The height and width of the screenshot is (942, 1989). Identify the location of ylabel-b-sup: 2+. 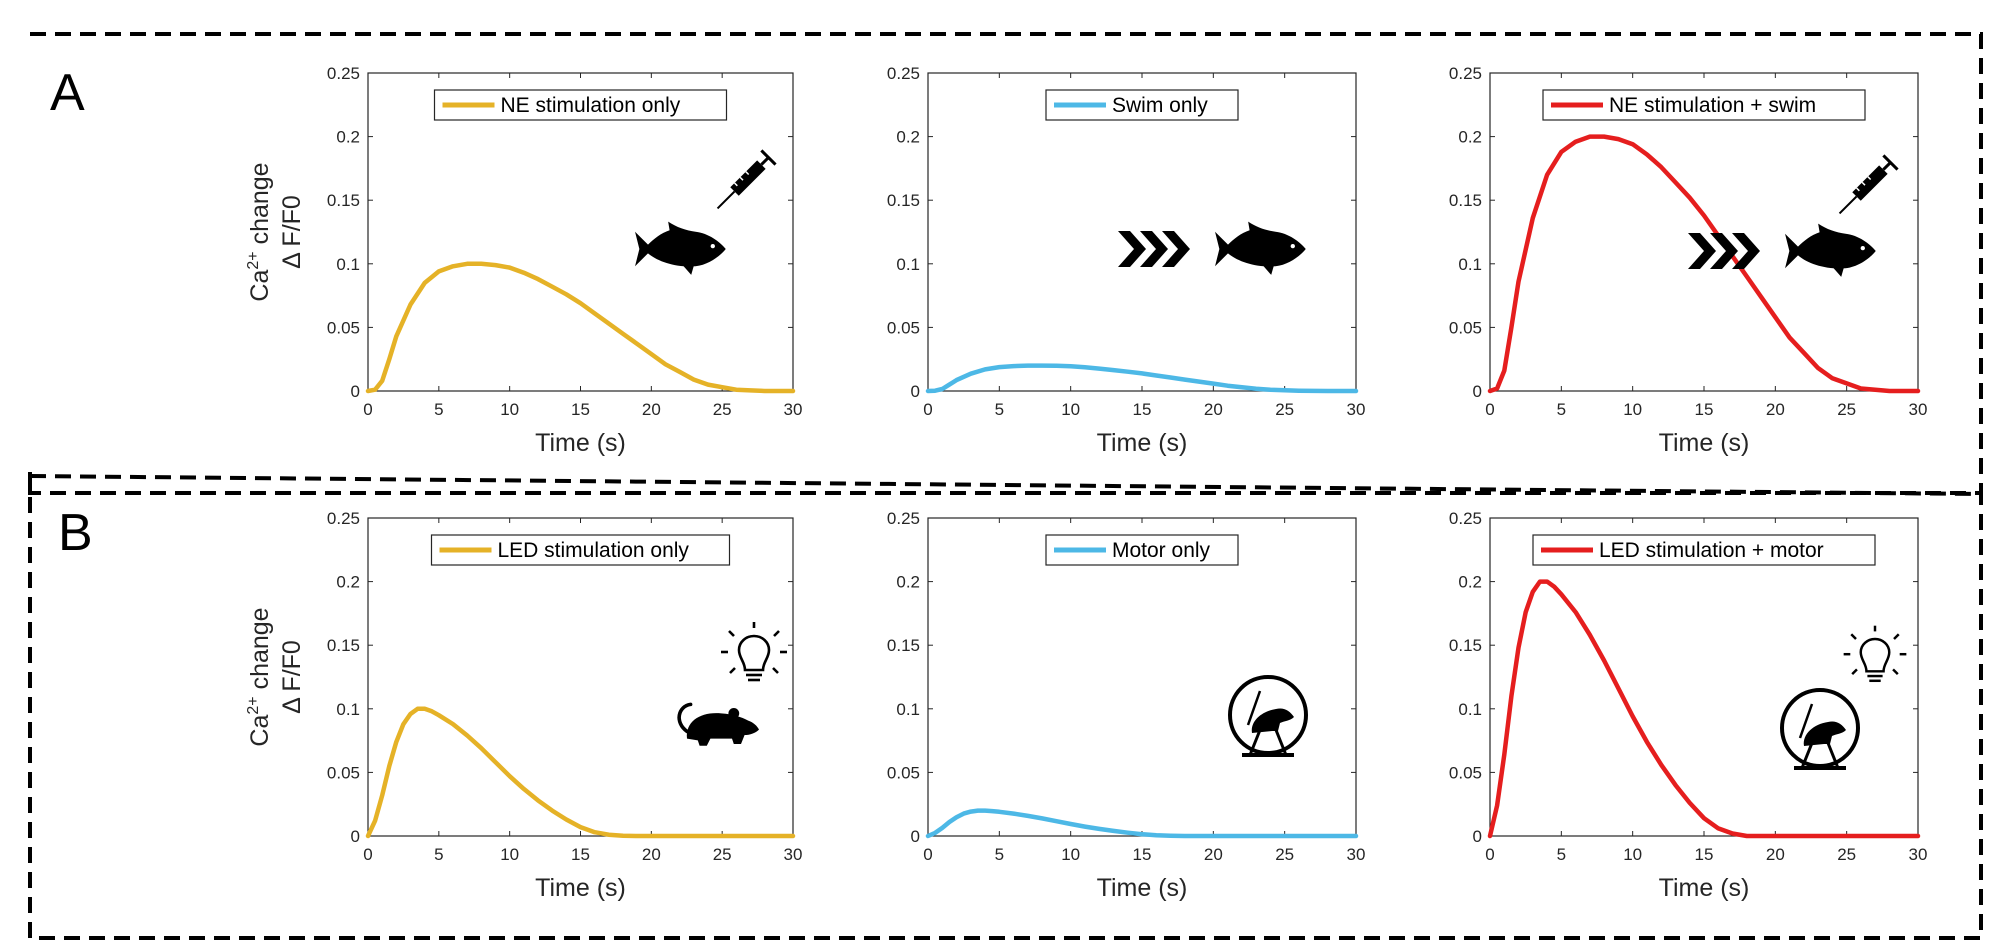
(253, 705).